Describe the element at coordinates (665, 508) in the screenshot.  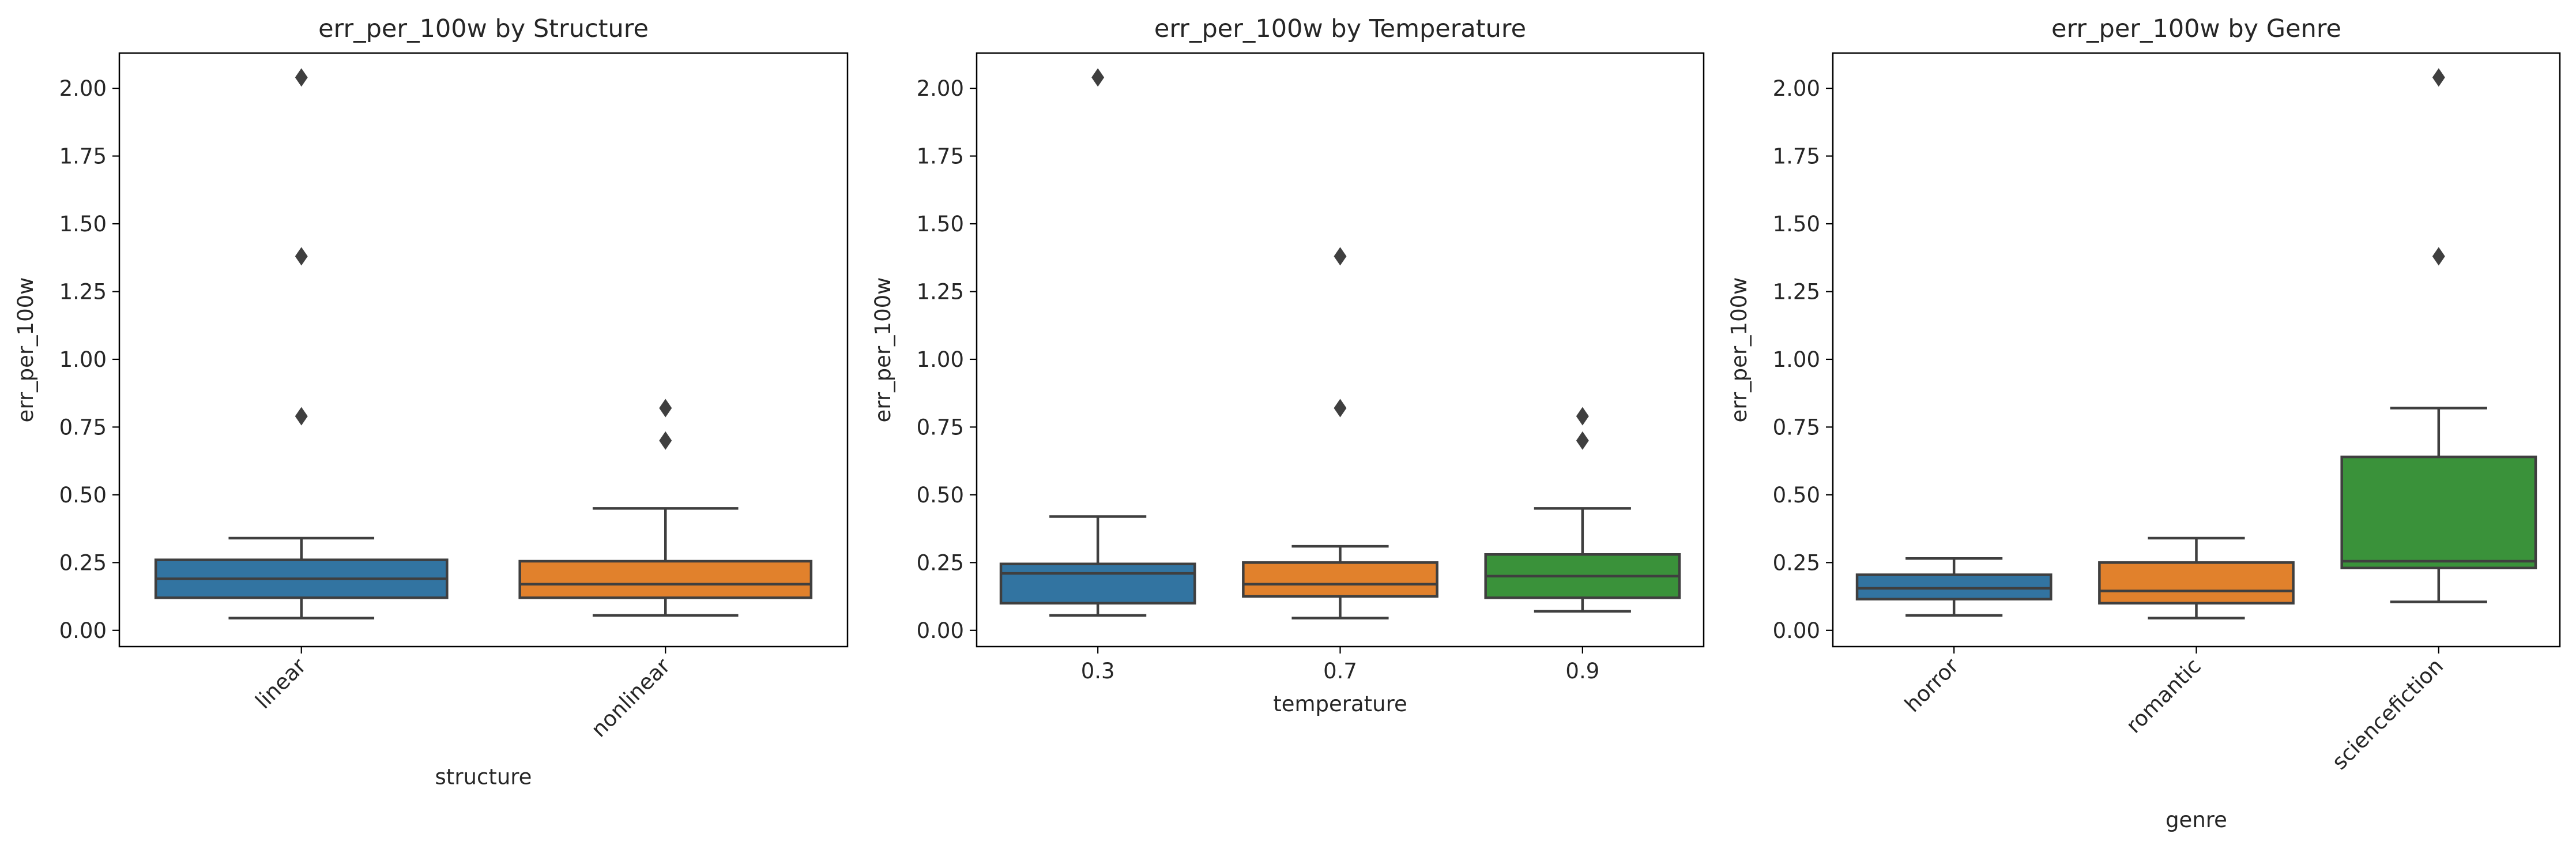
I see `box-nonlinear` at that location.